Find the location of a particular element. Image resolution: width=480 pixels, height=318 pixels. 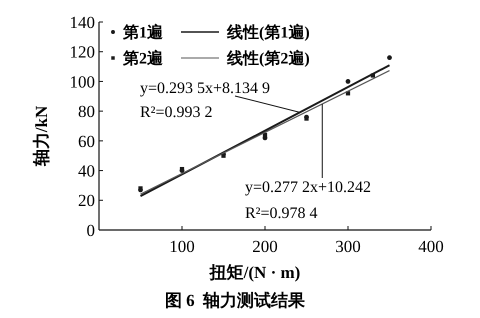

x-tick-label: 200 is located at coordinates (265, 246).